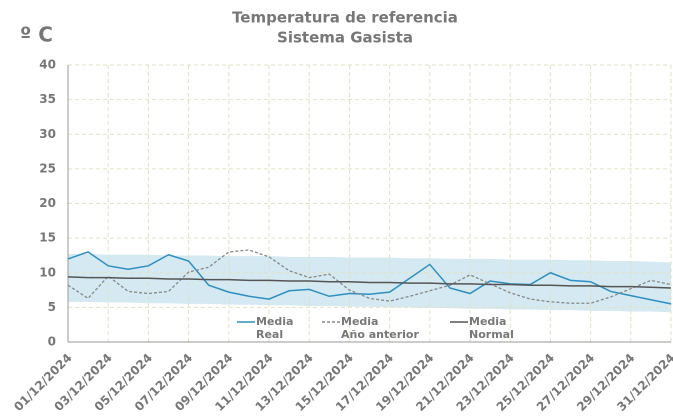 The image size is (673, 416). What do you see at coordinates (52, 342) in the screenshot?
I see `y-tick-label: 0` at bounding box center [52, 342].